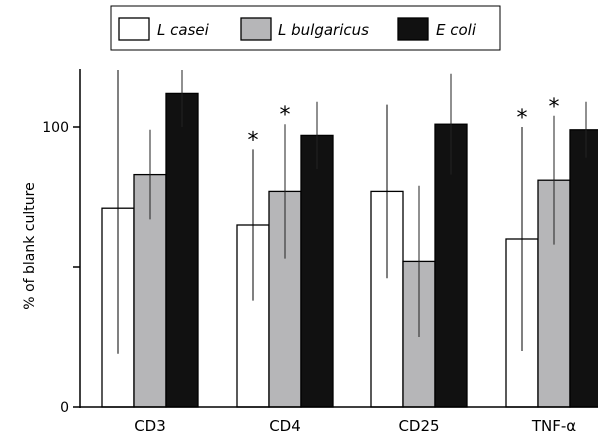 The width and height of the screenshot is (598, 438). I want to click on legend-swatch-e-coli, so click(413, 29).